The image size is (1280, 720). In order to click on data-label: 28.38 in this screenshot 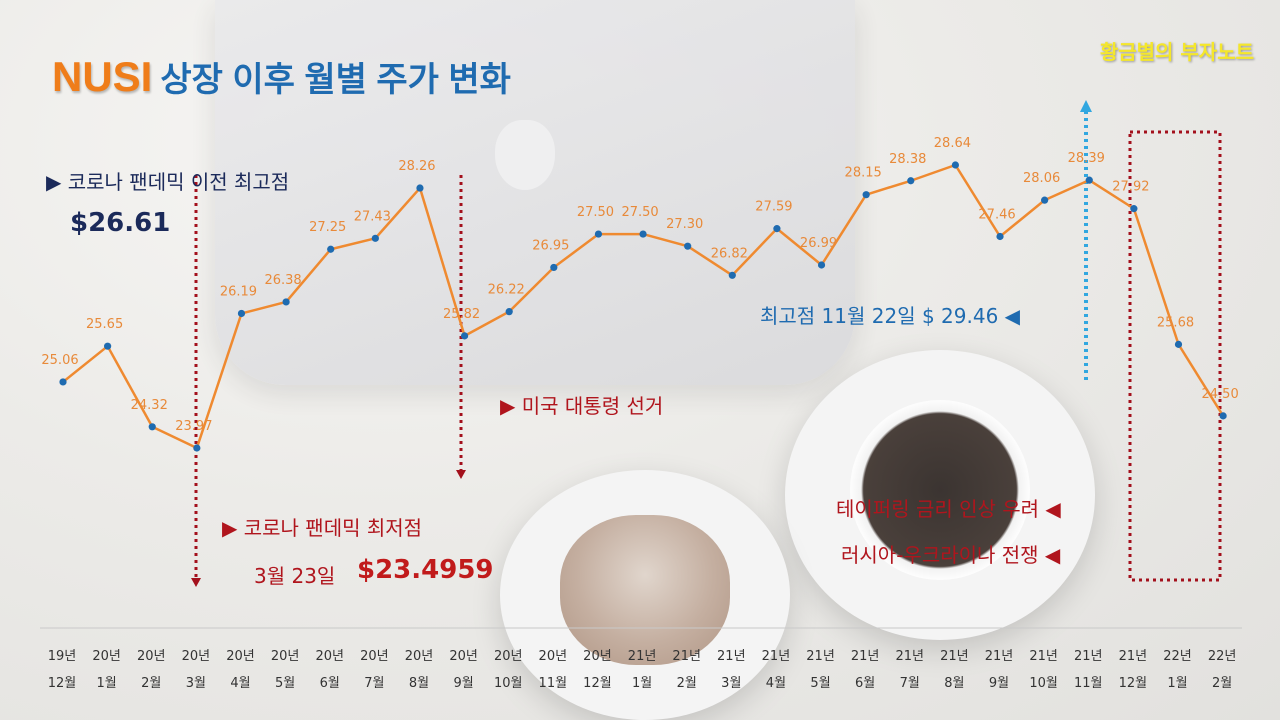, I will do `click(907, 159)`.